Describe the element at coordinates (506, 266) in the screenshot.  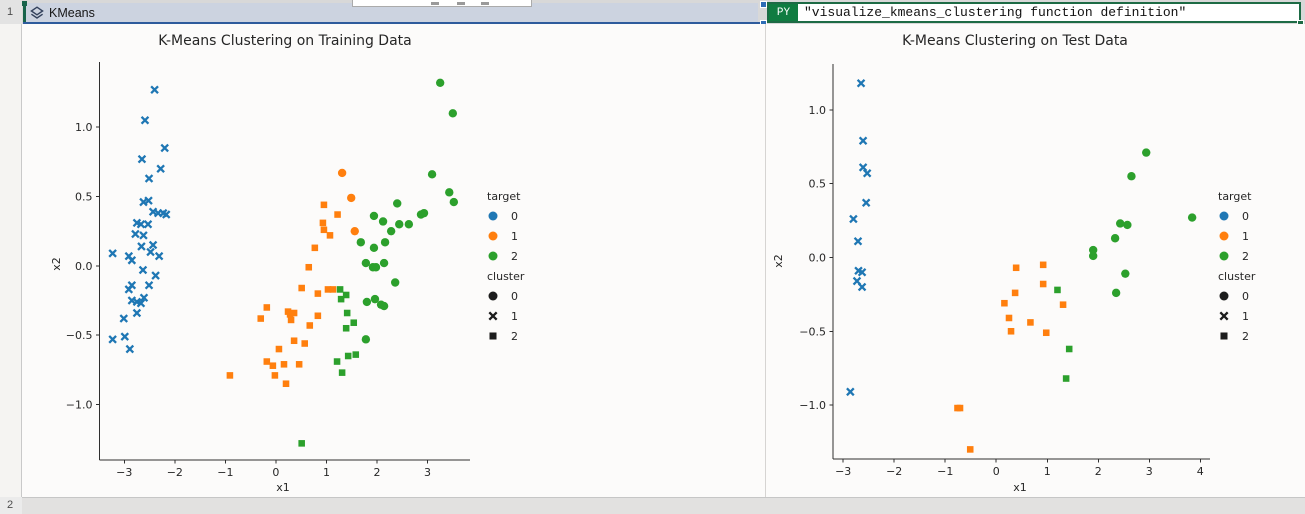
I see `legend: target 0 1 2 cluster 0 1 2` at that location.